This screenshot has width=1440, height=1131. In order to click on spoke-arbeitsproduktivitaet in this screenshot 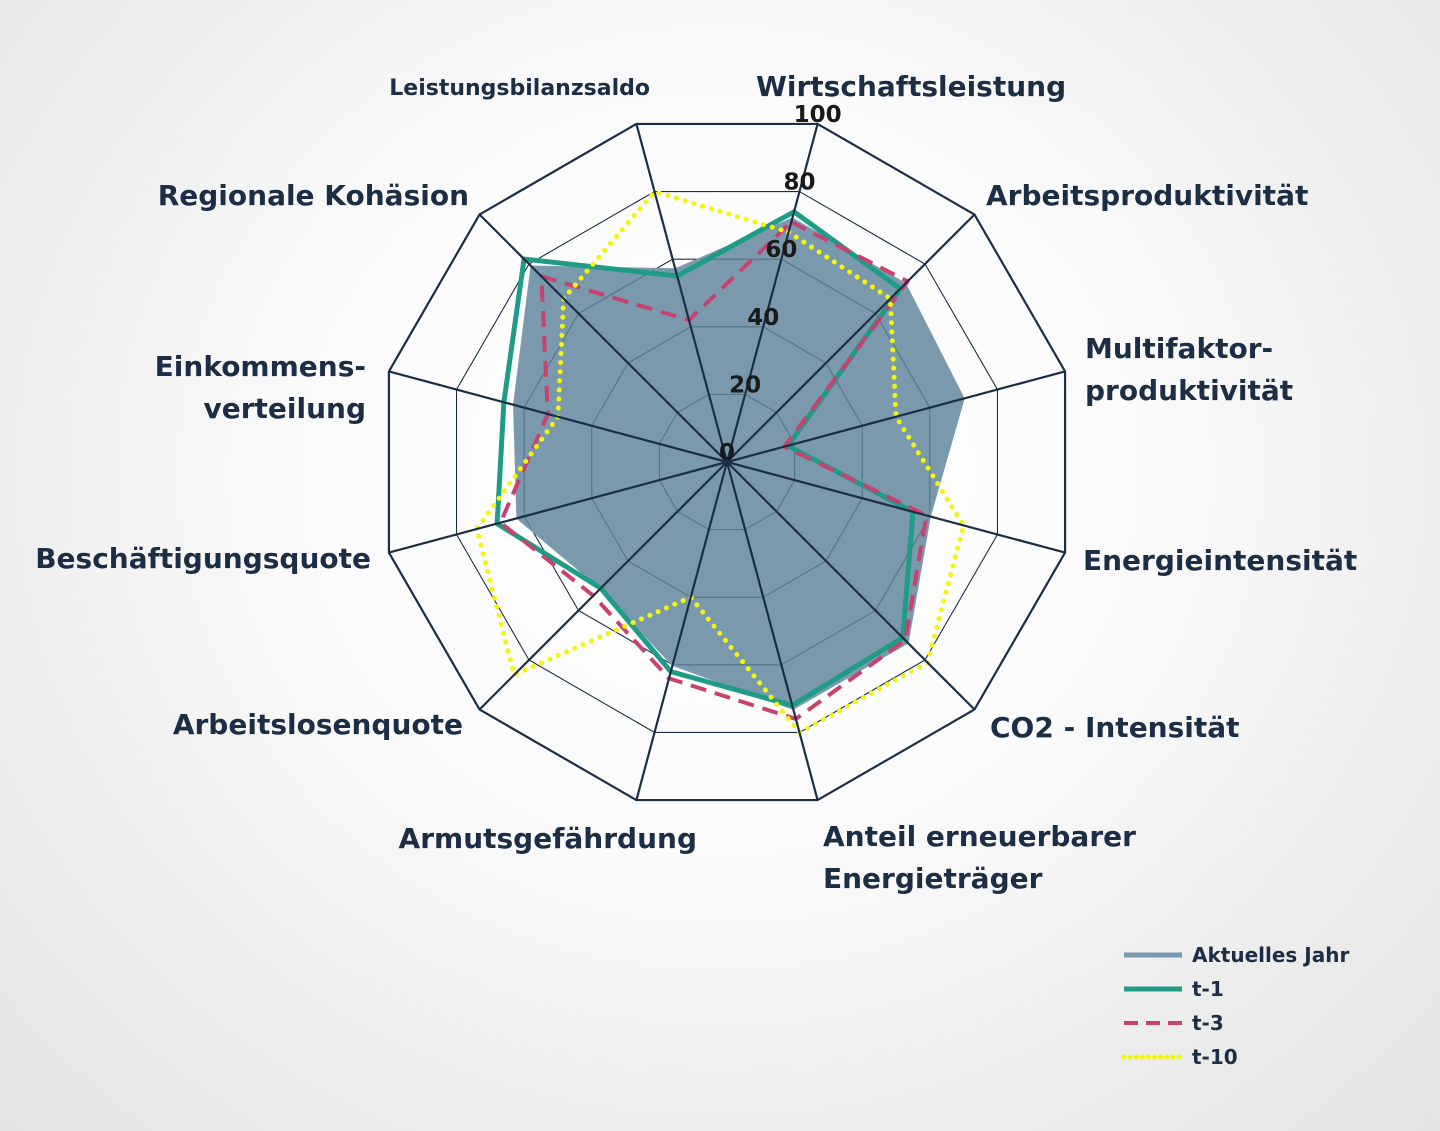, I will do `click(851, 338)`.